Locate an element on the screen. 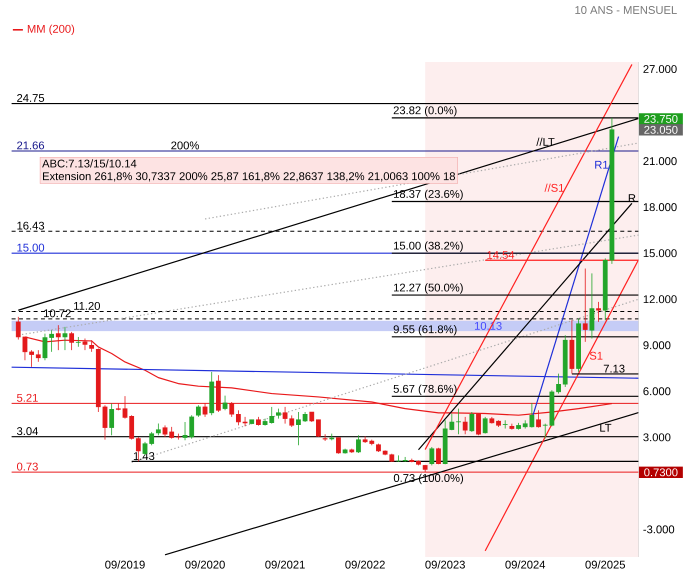 The image size is (684, 580). x-tick-label: 09/2025 is located at coordinates (605, 564).